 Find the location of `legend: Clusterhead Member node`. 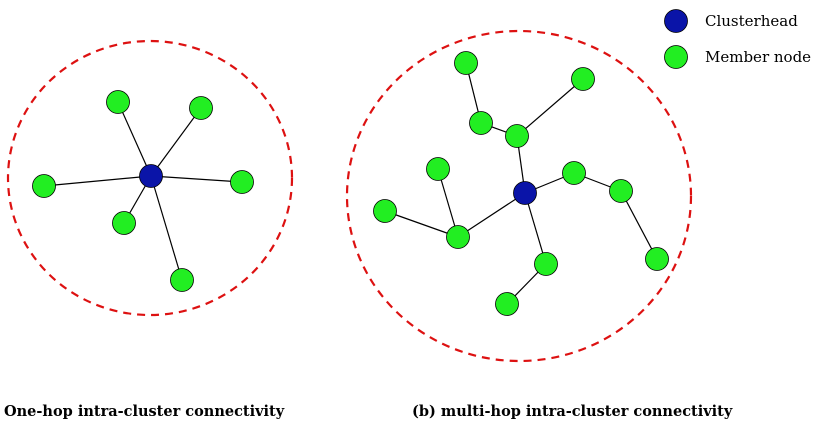

legend: Clusterhead Member node is located at coordinates (737, 39).